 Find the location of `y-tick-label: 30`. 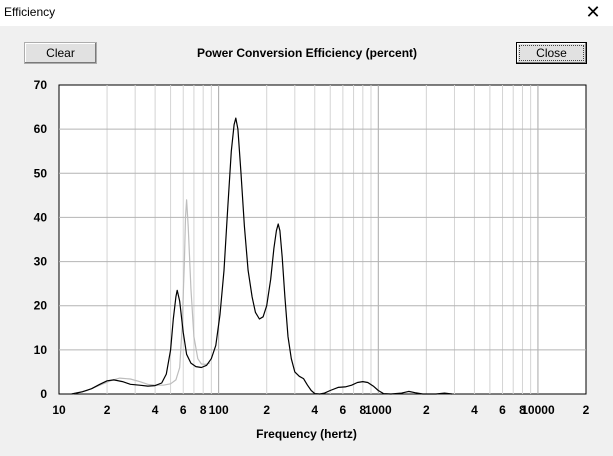

y-tick-label: 30 is located at coordinates (41, 262).